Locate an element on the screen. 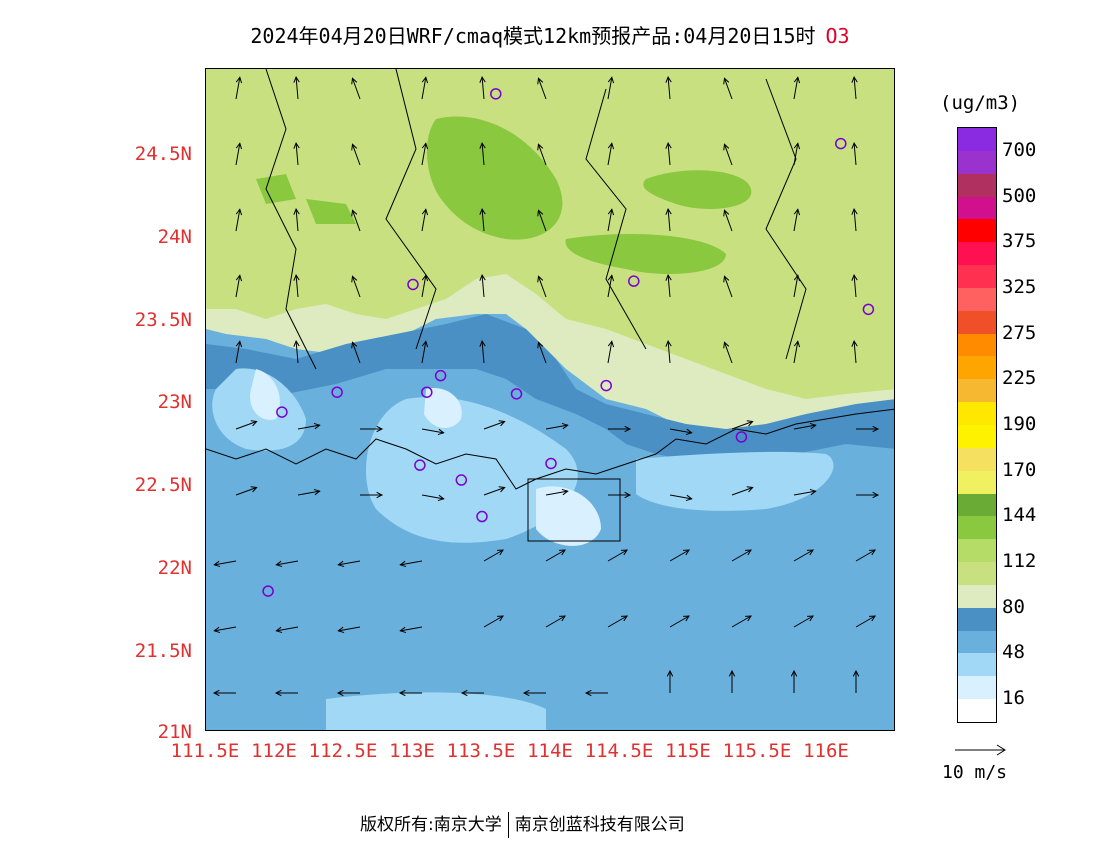 This screenshot has width=1100, height=850. lon-label: 112.5E is located at coordinates (343, 751).